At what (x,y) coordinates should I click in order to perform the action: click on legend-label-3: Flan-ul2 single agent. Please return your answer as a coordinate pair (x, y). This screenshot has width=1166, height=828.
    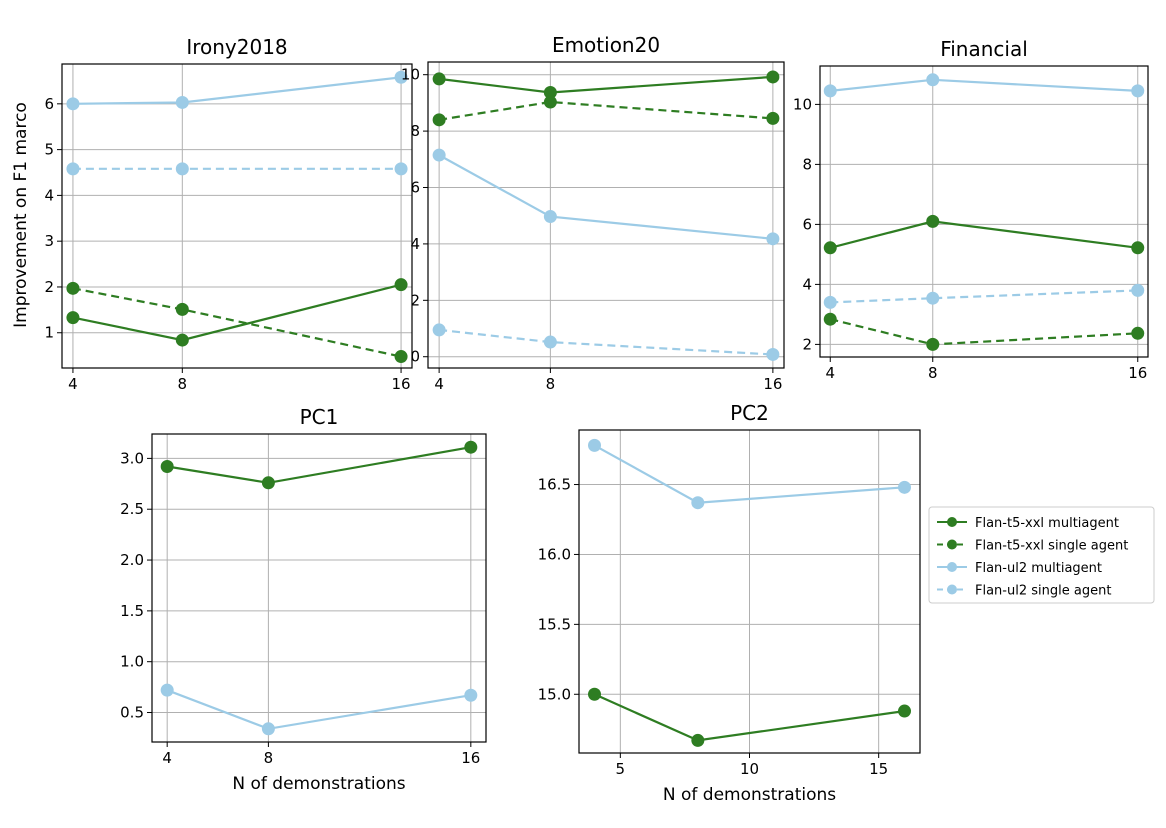
    Looking at the image, I should click on (1043, 591).